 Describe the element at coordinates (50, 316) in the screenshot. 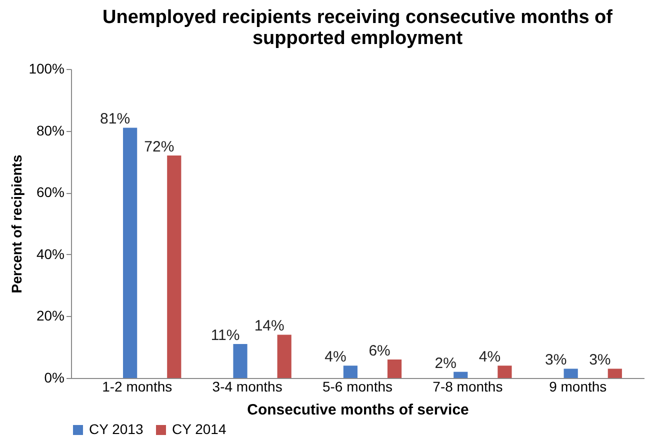

I see `y-tick-label: 20%` at that location.